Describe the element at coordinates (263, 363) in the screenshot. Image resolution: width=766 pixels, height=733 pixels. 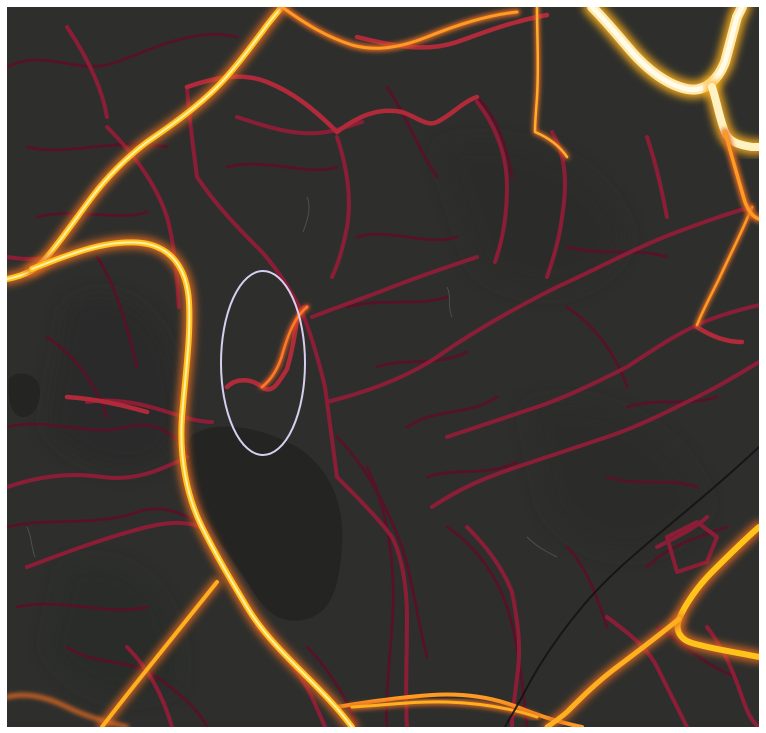
I see `highlight-circle` at that location.